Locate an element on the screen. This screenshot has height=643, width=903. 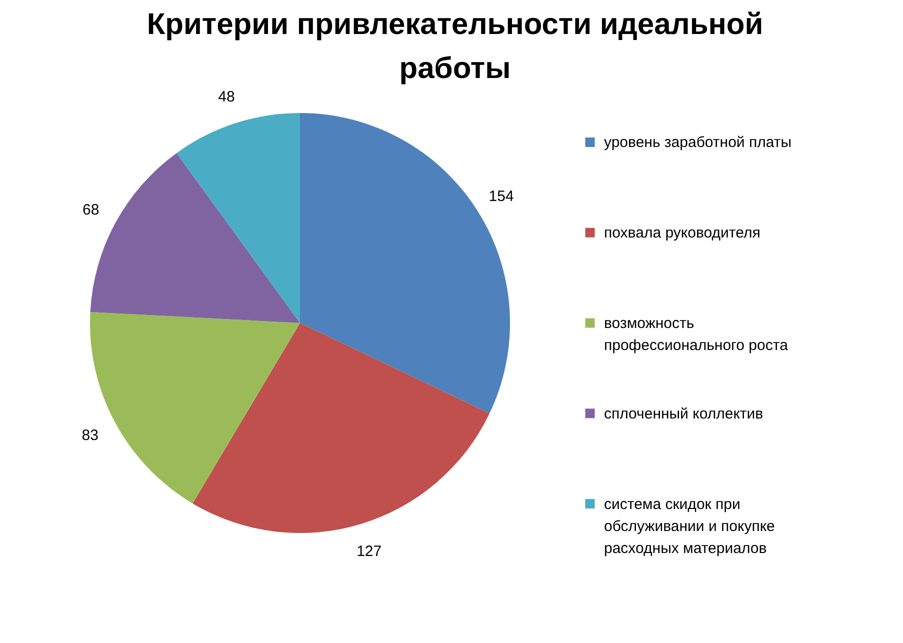
legend-label: уровень заработной платы is located at coordinates (698, 143).